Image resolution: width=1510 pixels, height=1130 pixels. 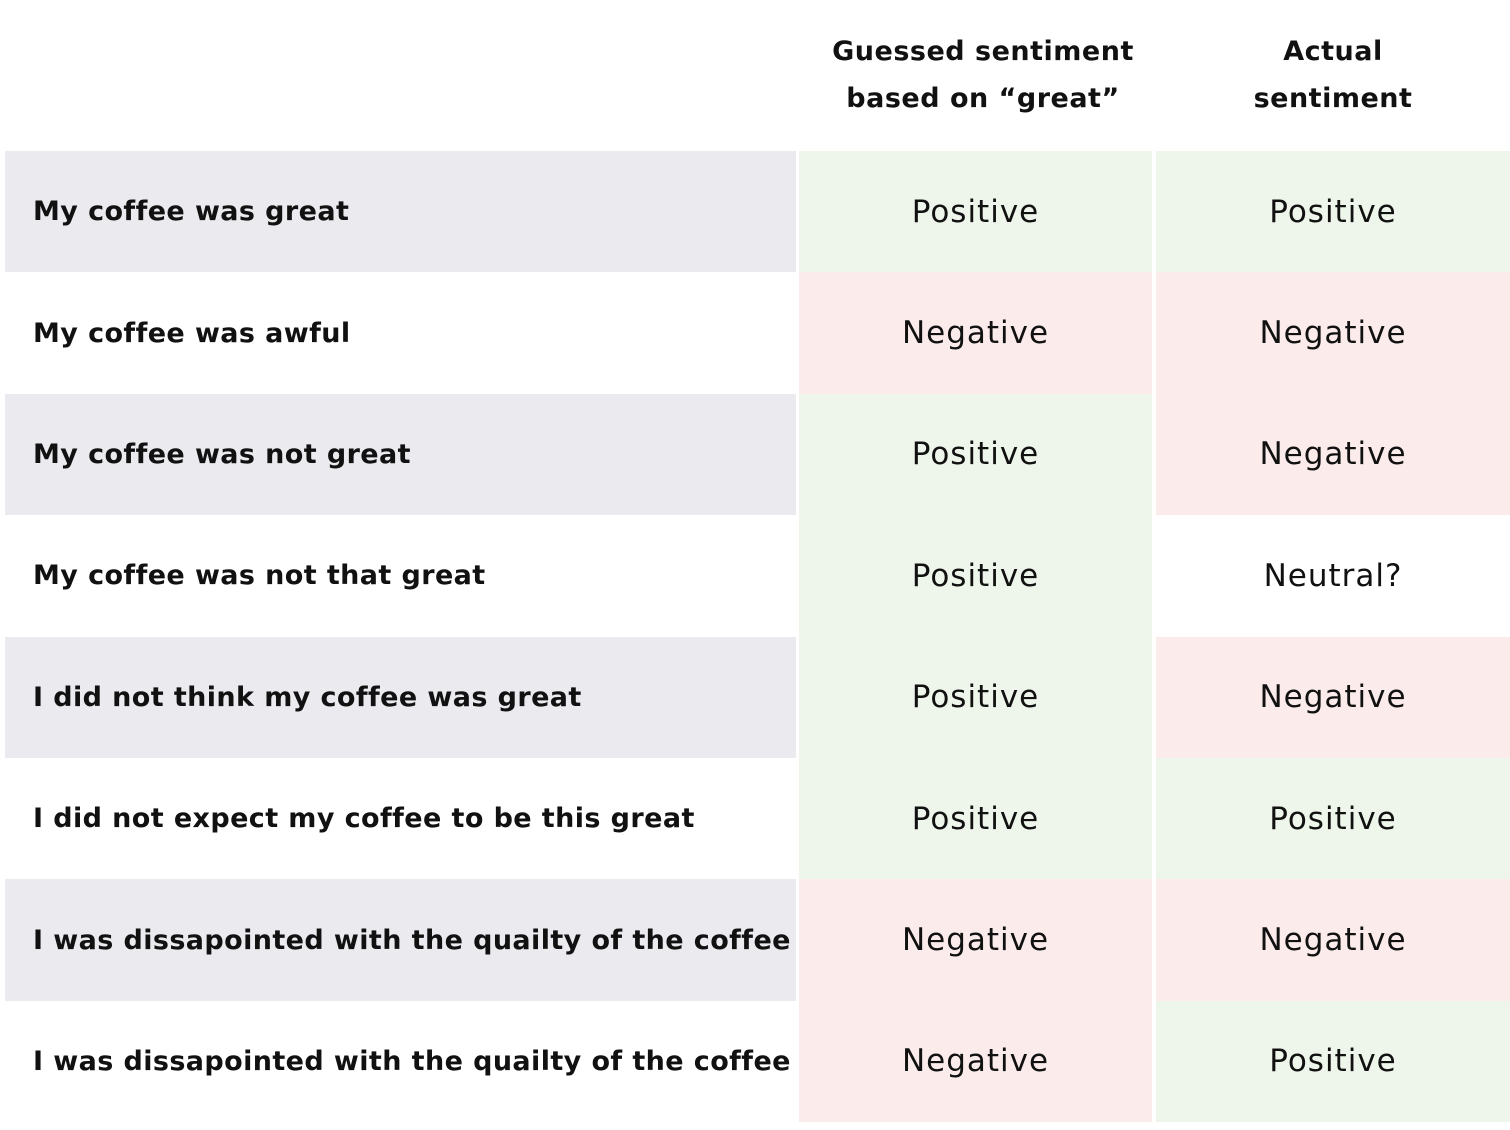 What do you see at coordinates (1333, 576) in the screenshot?
I see `actual-cell: Neutral?` at bounding box center [1333, 576].